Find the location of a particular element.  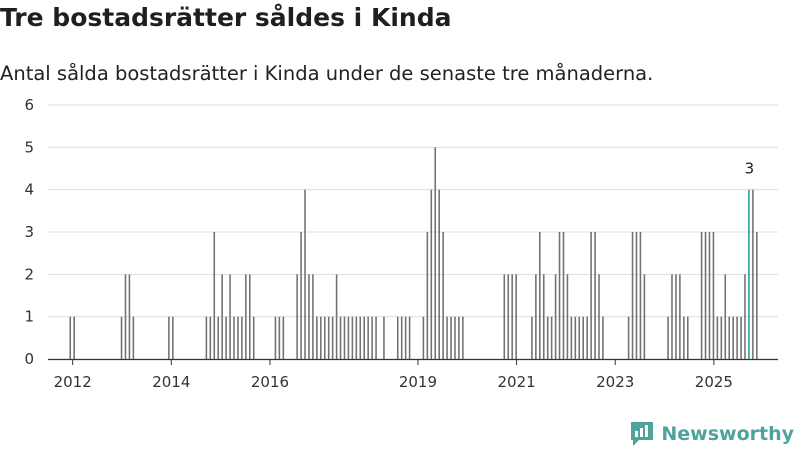

x-tick-label-2016: 2016 is located at coordinates (270, 382).